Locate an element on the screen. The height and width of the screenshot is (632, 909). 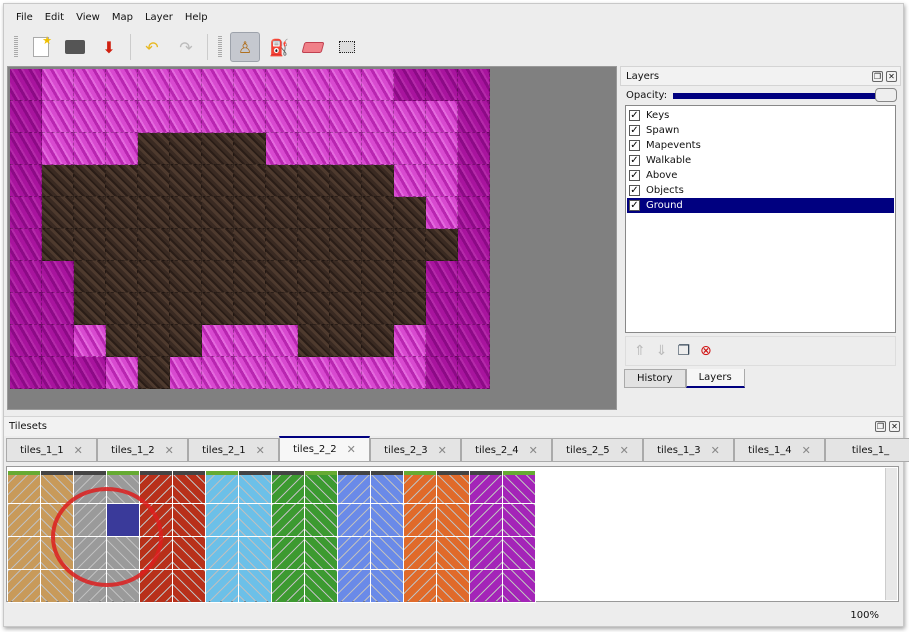
layer-item-mapevents: ✓ Mapevents is located at coordinates (760, 145).